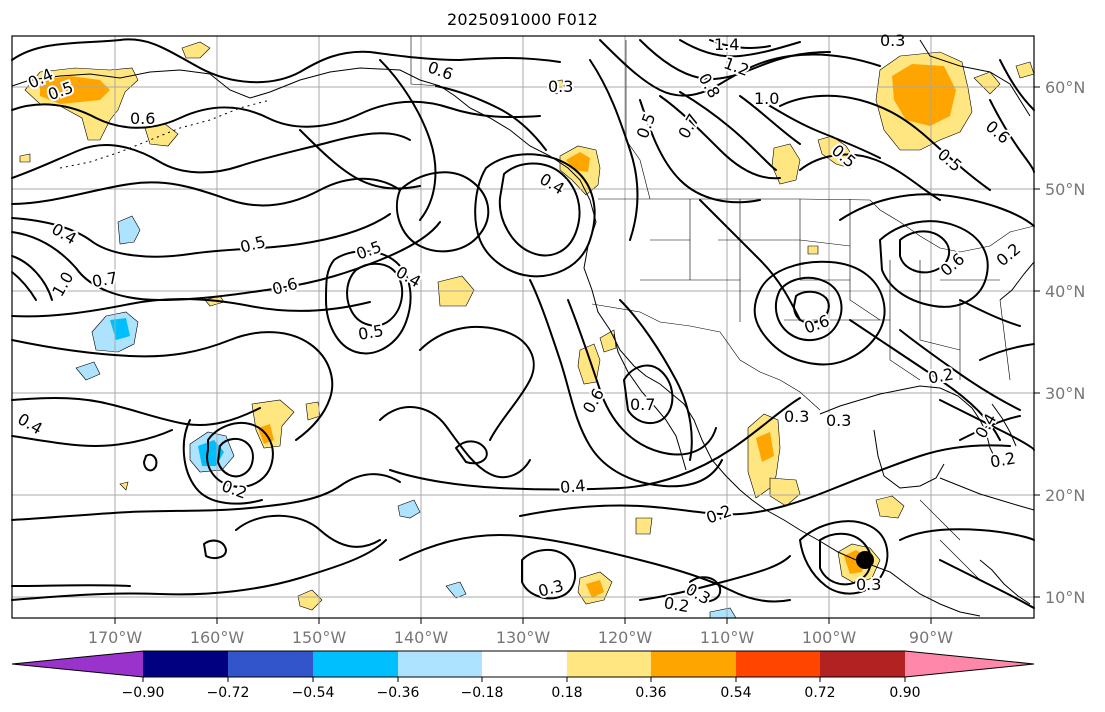  I want to click on contour-label: 1.4, so click(726, 44).